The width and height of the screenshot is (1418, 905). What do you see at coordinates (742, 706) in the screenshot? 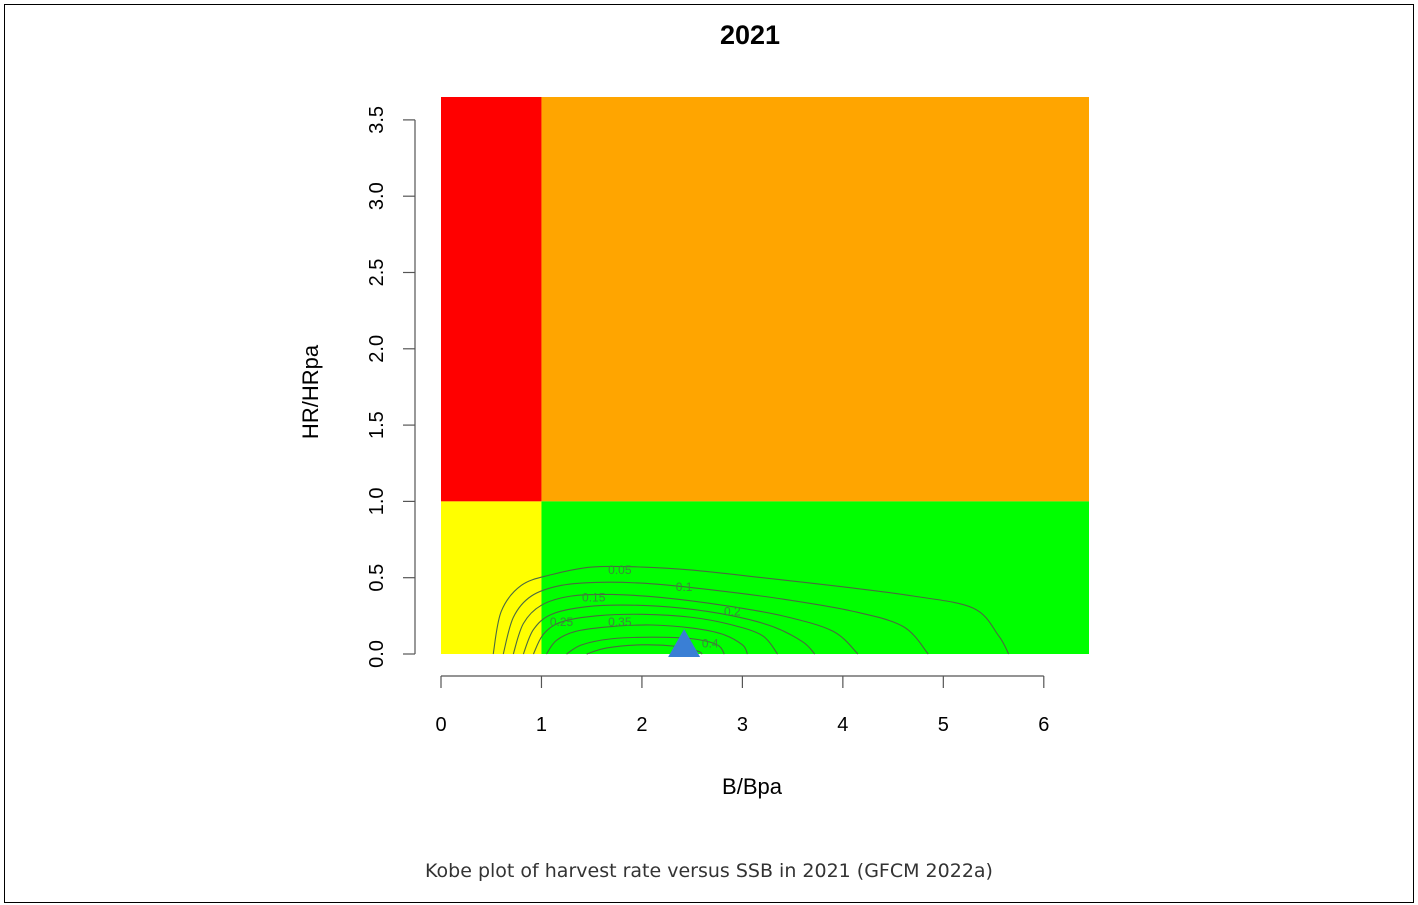
I see `x-axis-ticks: 0 1 2 3 4 5 6` at bounding box center [742, 706].